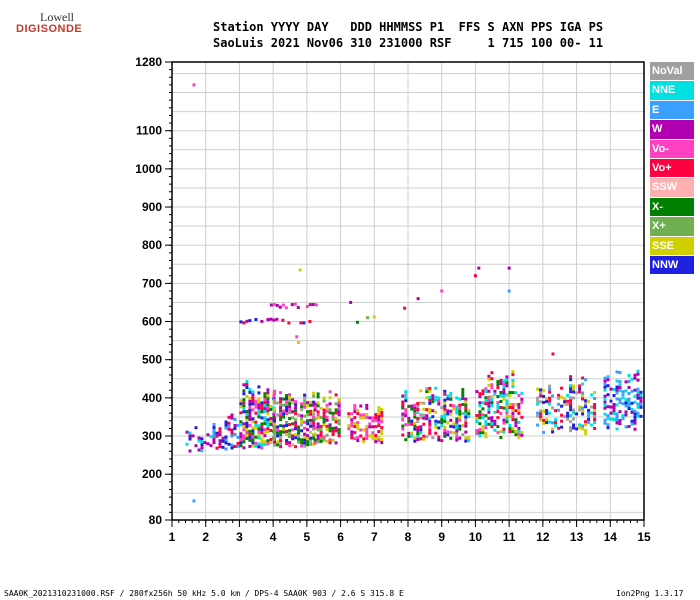 This screenshot has height=600, width=700. Describe the element at coordinates (152, 360) in the screenshot. I see `y-tick-label: 500` at that location.